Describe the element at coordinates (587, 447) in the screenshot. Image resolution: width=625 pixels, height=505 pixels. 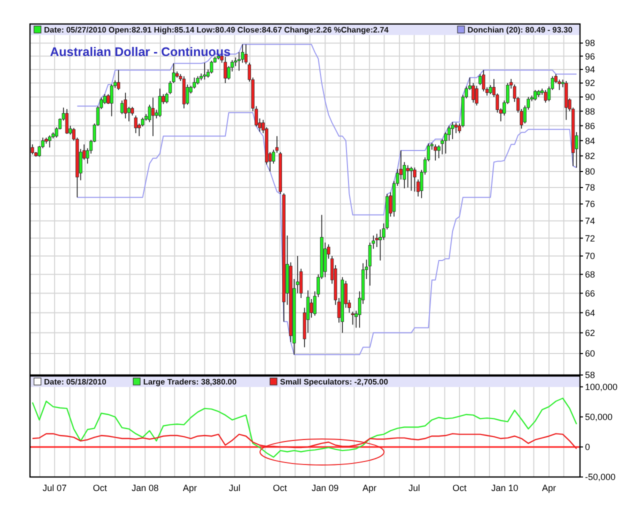
I see `y-tick-label: 0` at that location.